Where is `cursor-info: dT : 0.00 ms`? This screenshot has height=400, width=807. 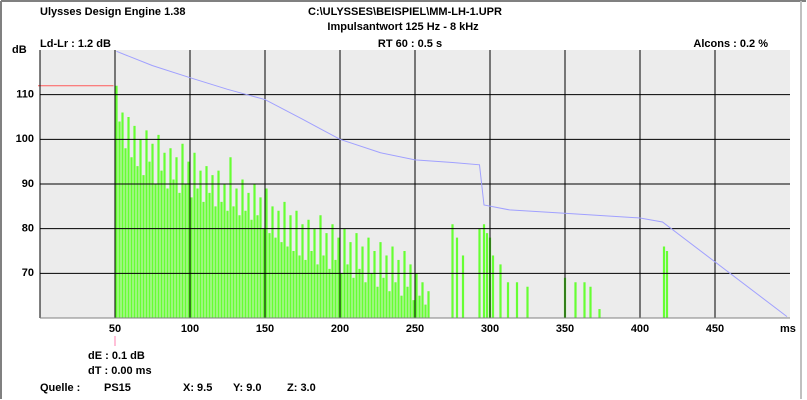
cursor-info: dT : 0.00 ms is located at coordinates (120, 371).